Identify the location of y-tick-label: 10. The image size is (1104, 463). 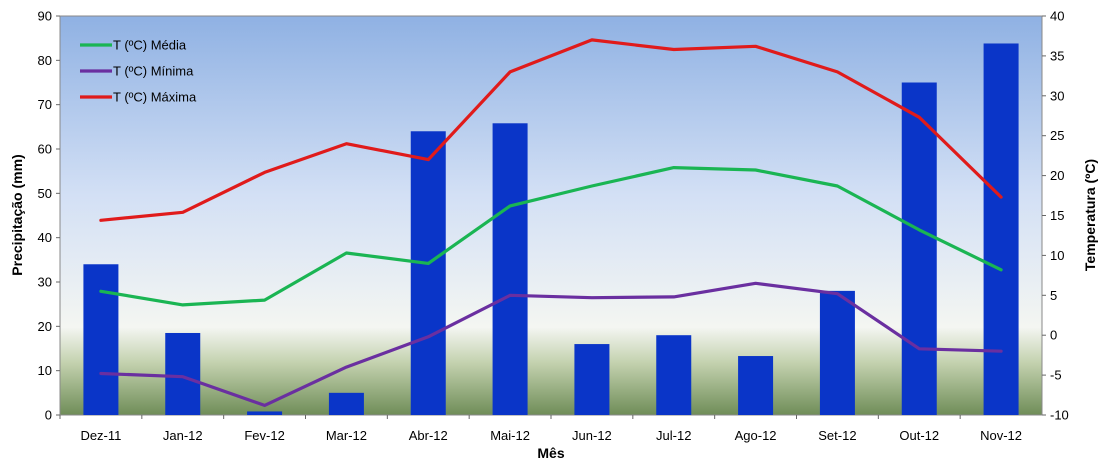
(45, 370).